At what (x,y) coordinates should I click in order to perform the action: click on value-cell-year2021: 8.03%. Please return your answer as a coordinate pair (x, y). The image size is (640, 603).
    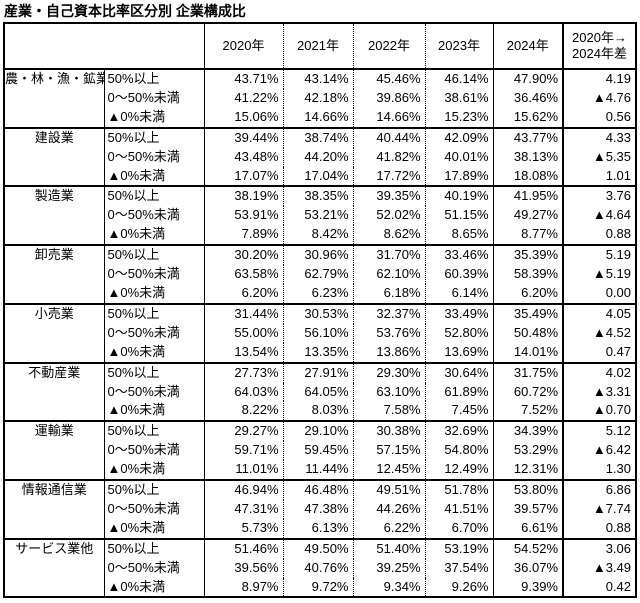
    Looking at the image, I should click on (318, 411).